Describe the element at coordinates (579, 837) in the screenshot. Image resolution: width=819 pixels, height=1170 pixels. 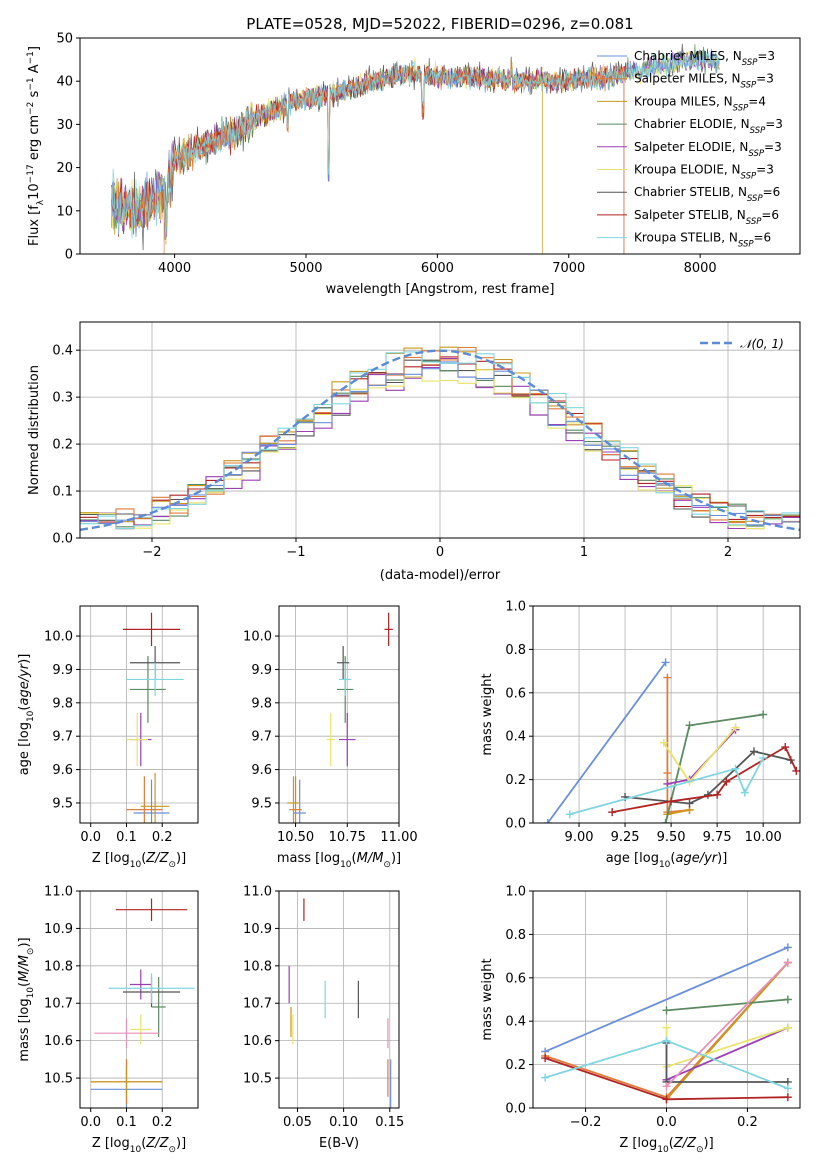
I see `x-tick-label: 9.00` at that location.